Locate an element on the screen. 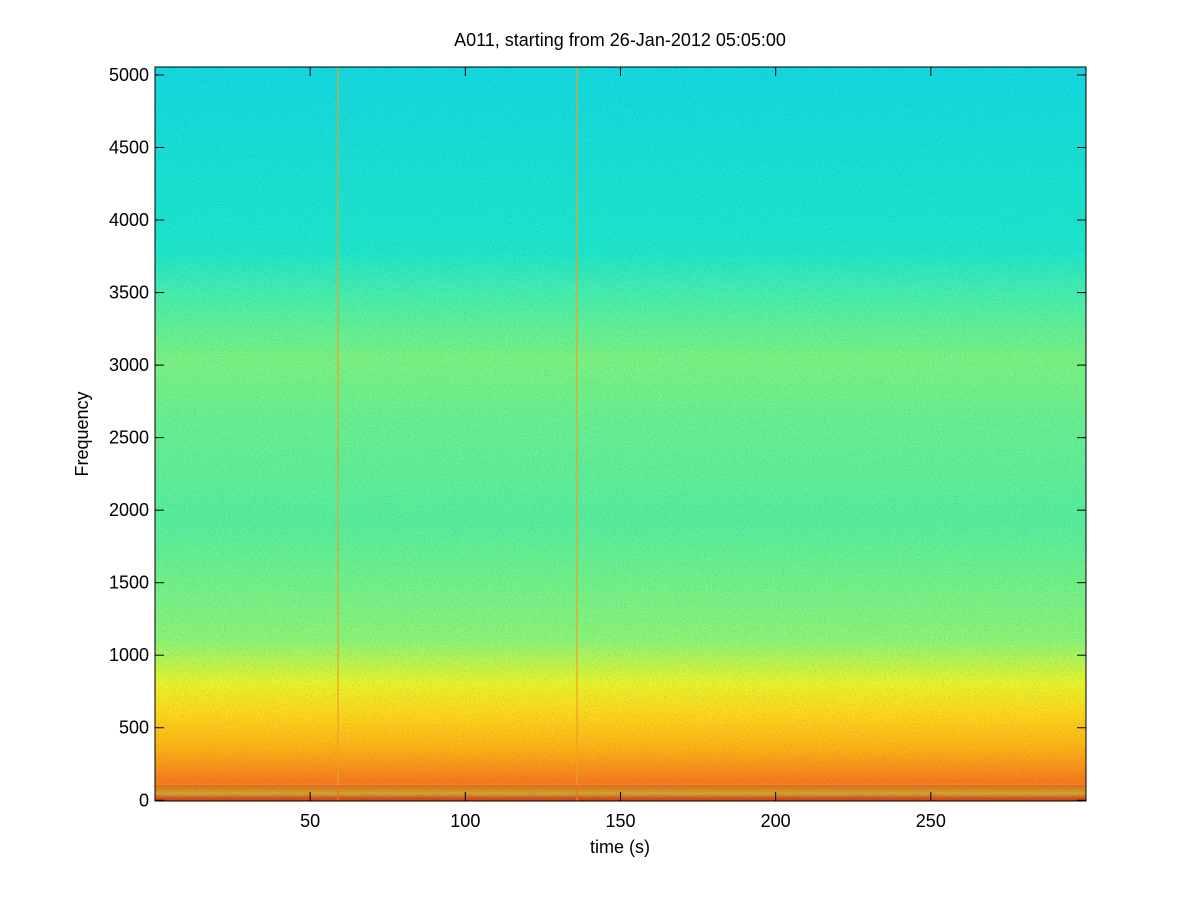 Image resolution: width=1200 pixels, height=900 pixels. y-axis-label: Frequency is located at coordinates (82, 433).